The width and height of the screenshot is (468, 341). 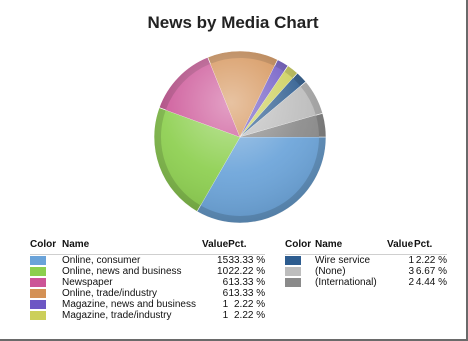 I want to click on legend-name: Online, news and business, so click(x=122, y=271).